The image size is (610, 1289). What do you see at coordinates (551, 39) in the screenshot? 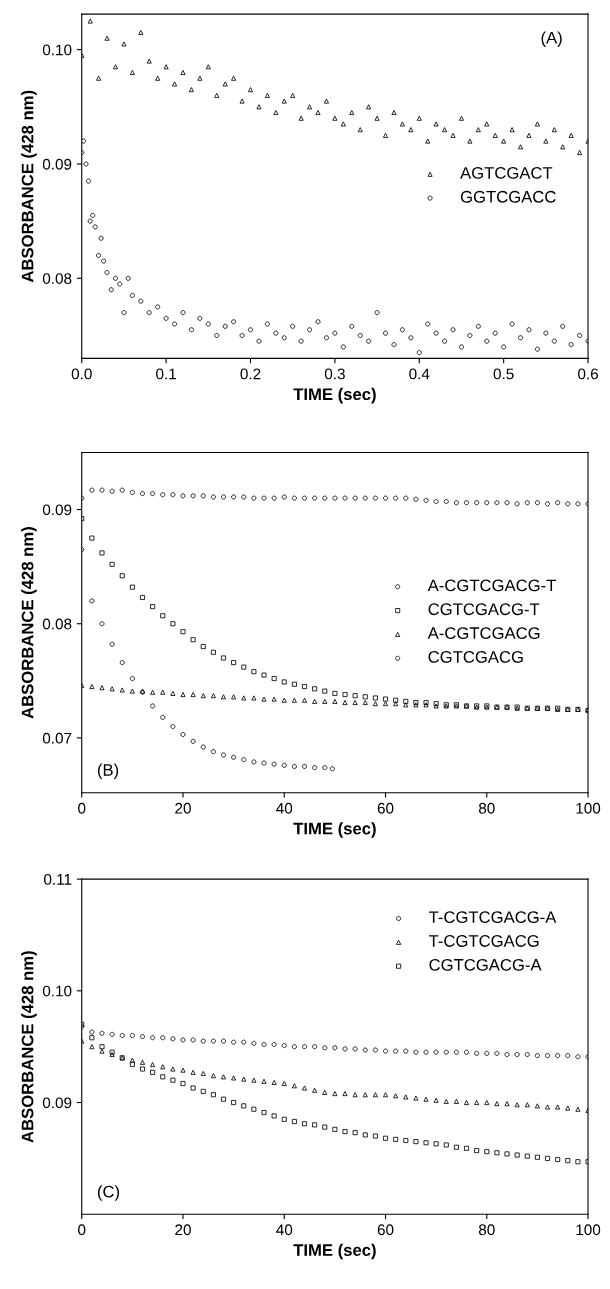
I see `annotation: (A)` at bounding box center [551, 39].